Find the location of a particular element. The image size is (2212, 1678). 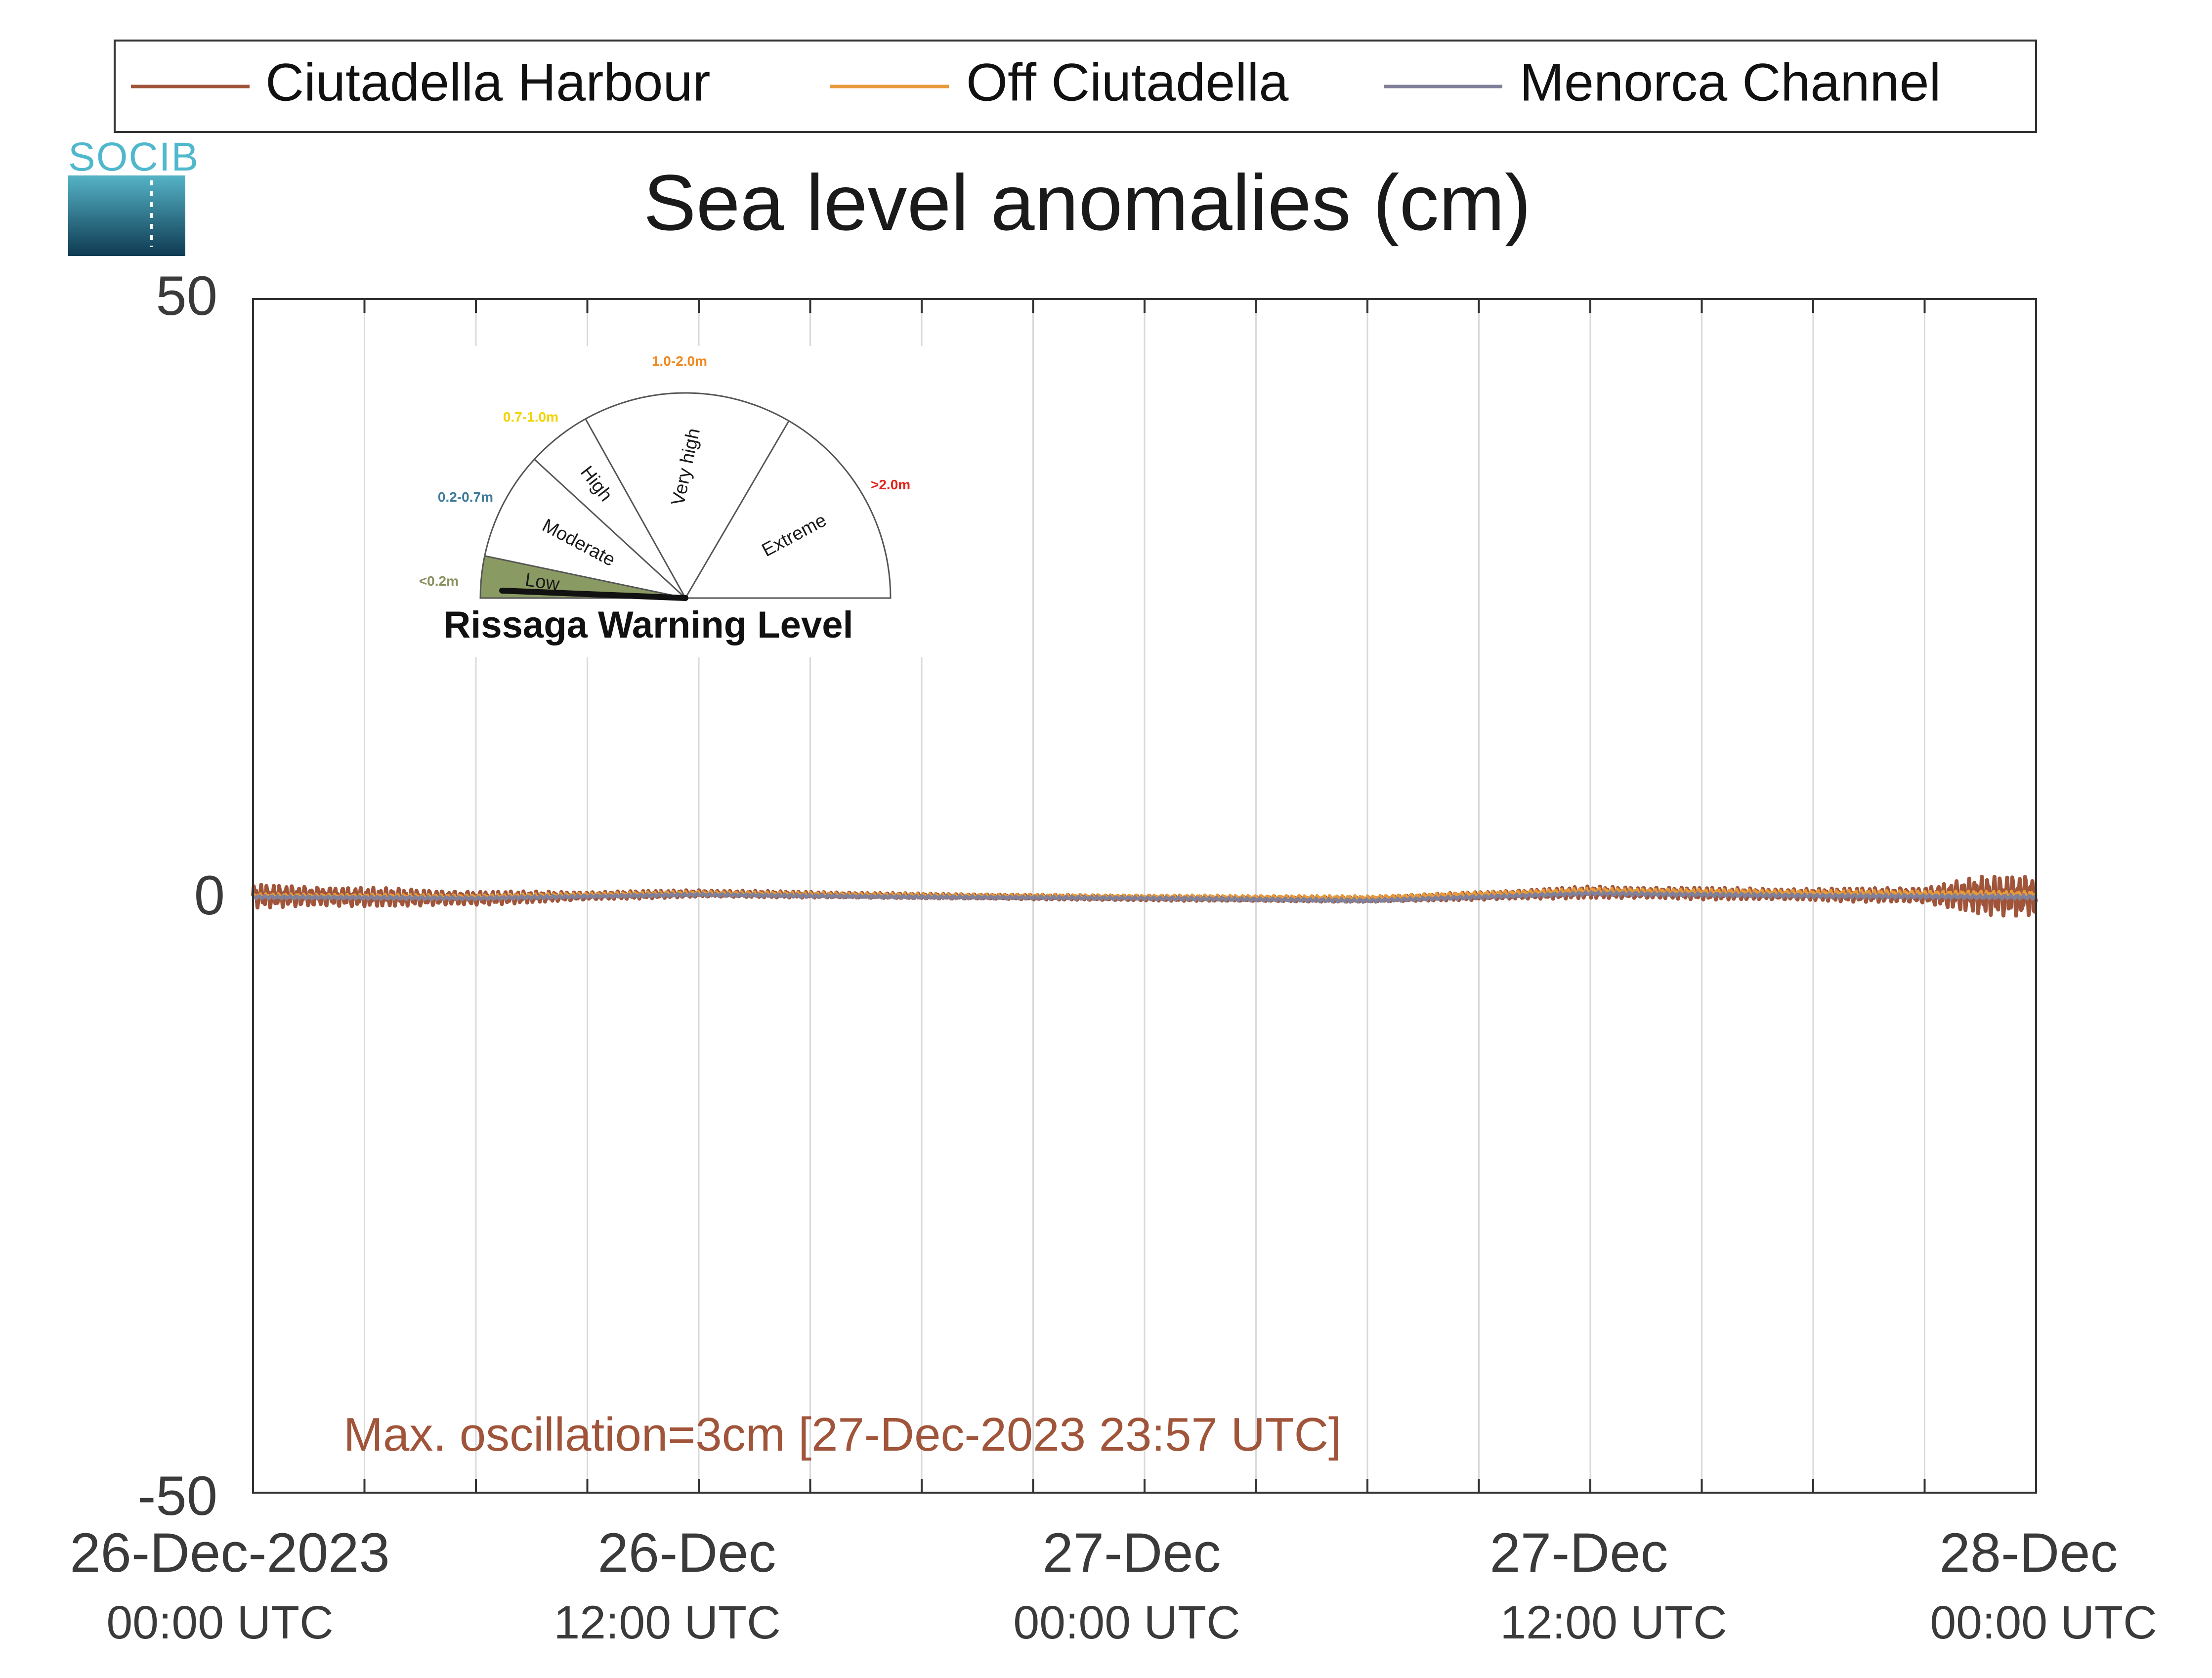

y-tick-label-50: 50 is located at coordinates (186, 296).